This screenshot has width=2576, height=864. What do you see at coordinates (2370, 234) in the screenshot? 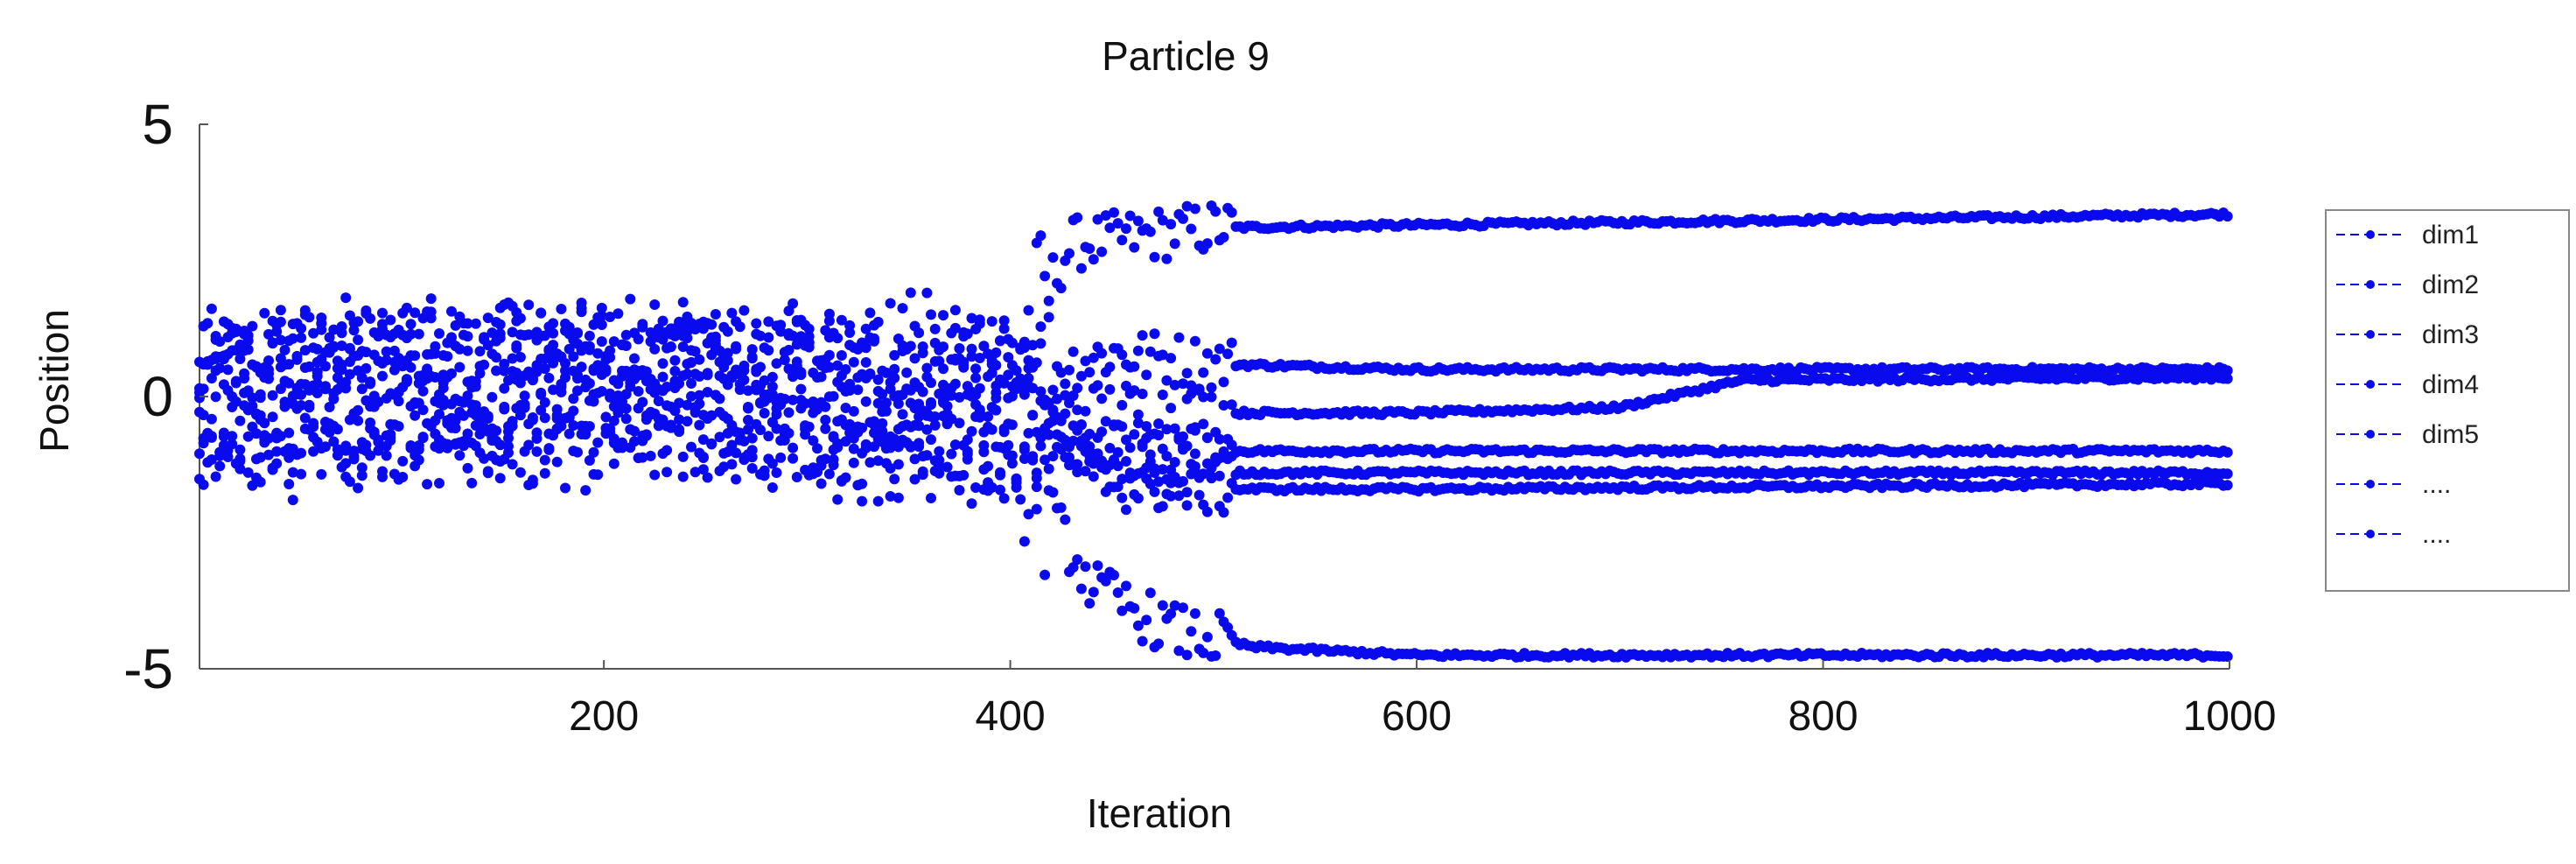
I see `legend-marker` at bounding box center [2370, 234].